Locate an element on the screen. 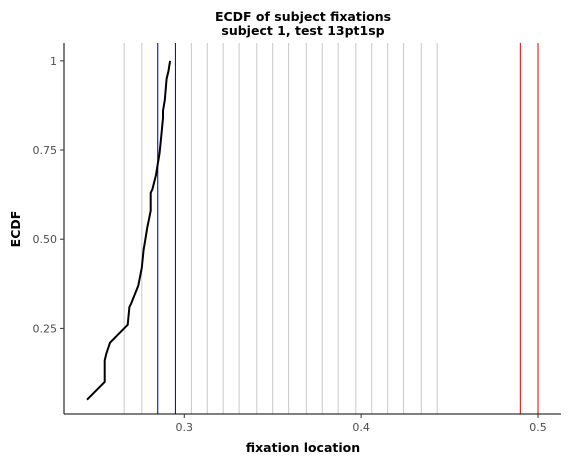 Image resolution: width=570 pixels, height=464 pixels. blue-reference-lines is located at coordinates (166, 228).